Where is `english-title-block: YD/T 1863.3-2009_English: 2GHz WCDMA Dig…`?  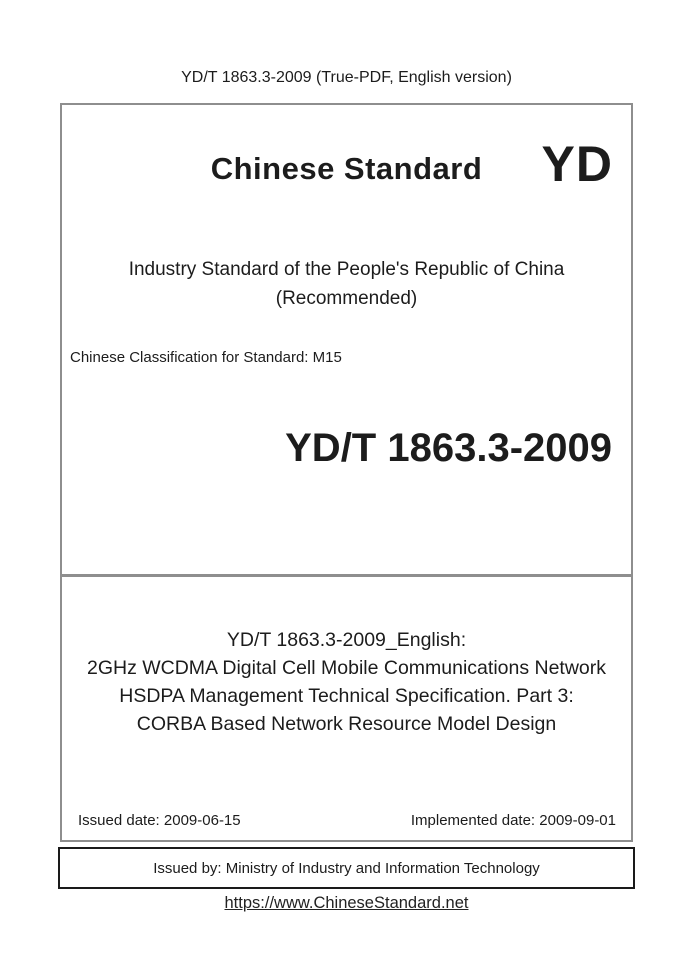
english-title-block: YD/T 1863.3-2009_English: 2GHz WCDMA Dig… is located at coordinates (346, 682).